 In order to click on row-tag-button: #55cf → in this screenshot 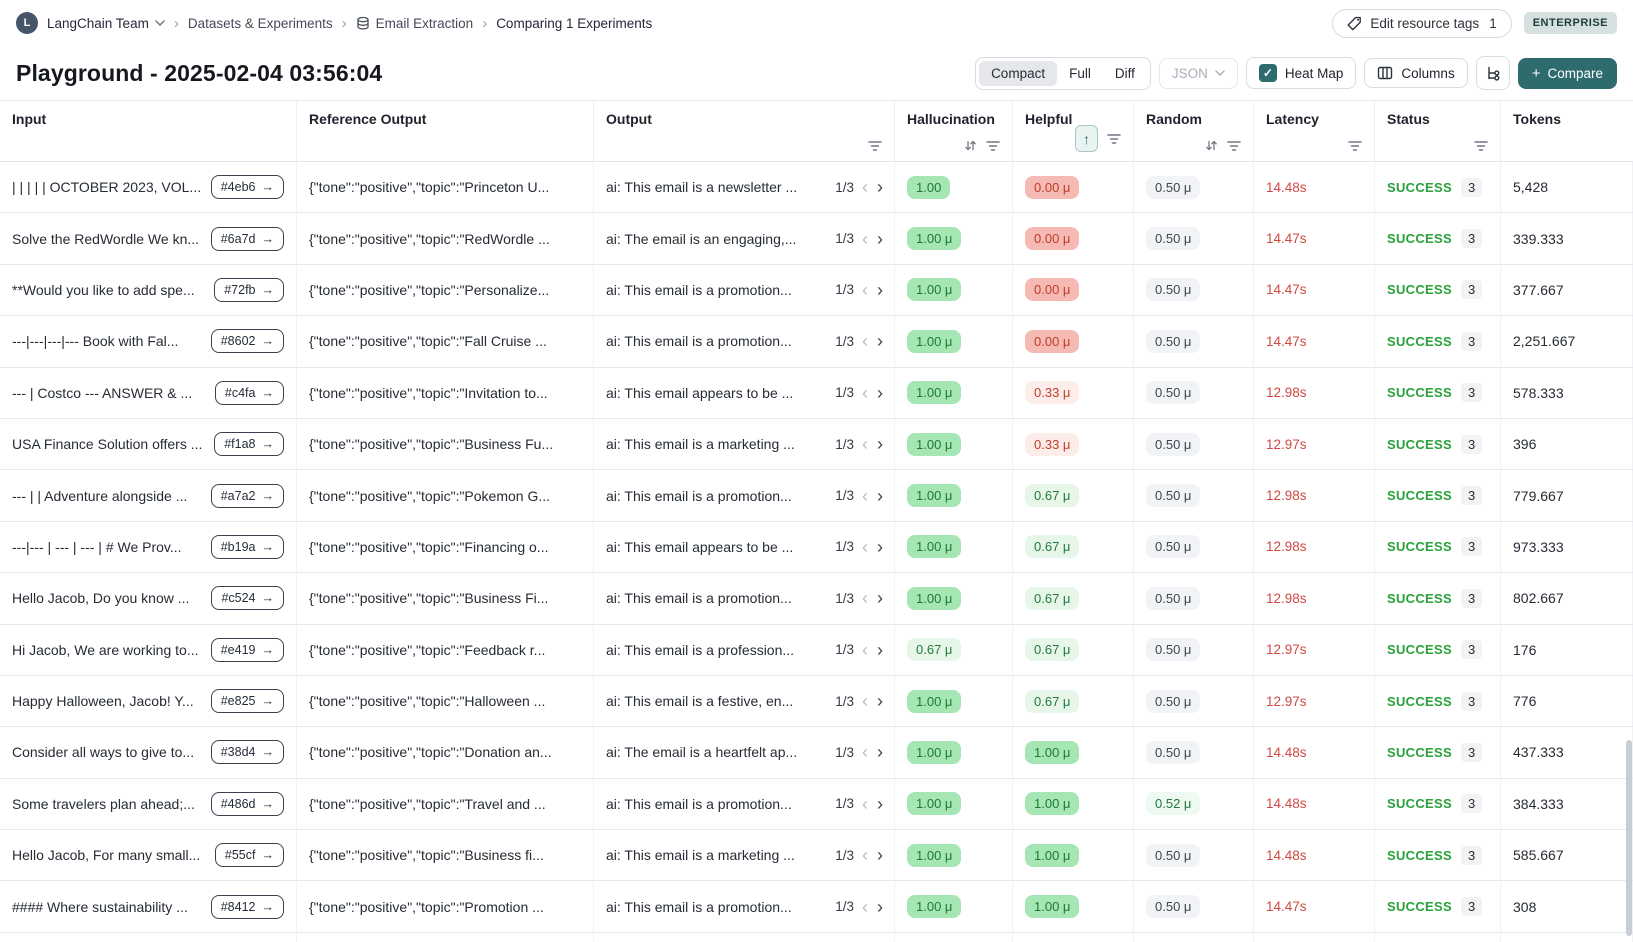, I will do `click(249, 855)`.